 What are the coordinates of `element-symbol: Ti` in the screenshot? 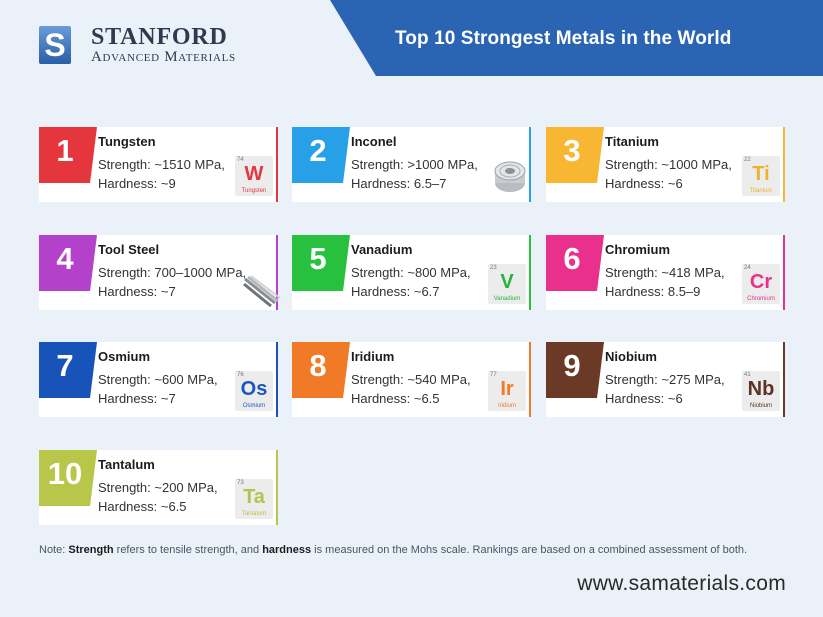 It's located at (761, 174).